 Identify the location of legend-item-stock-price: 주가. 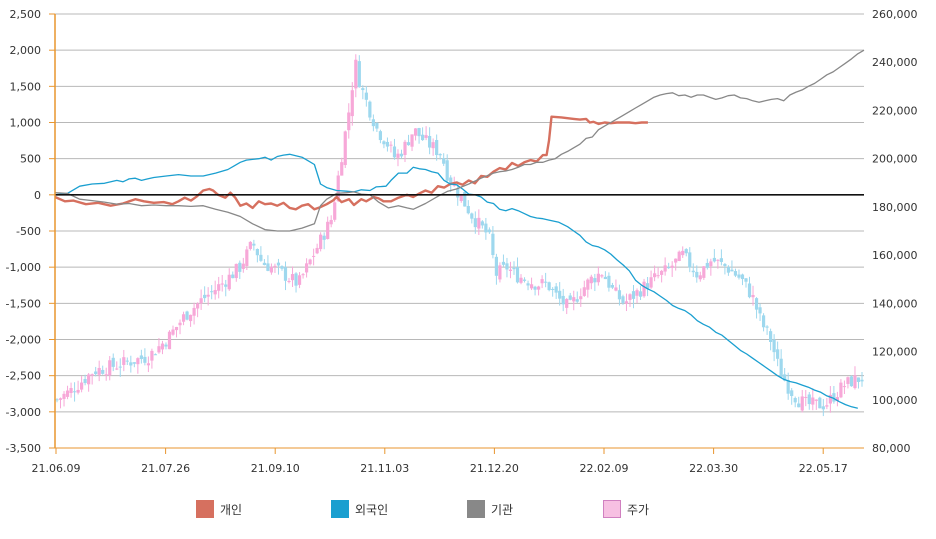
(626, 509).